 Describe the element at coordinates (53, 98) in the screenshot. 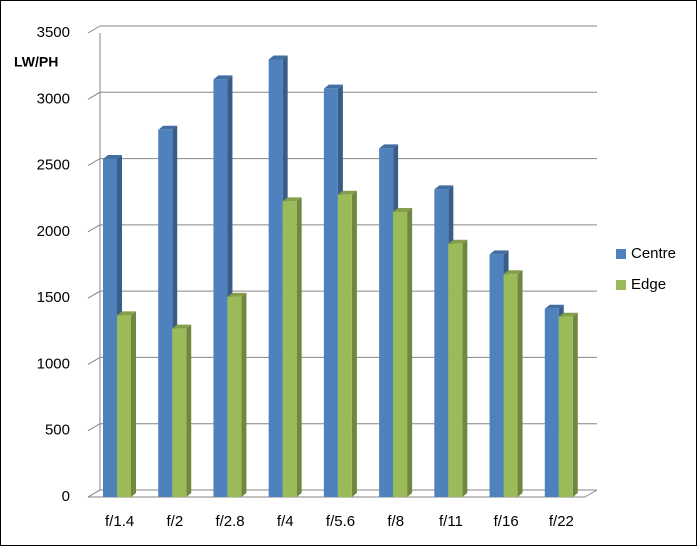

I see `y-tick-label: 3000` at that location.